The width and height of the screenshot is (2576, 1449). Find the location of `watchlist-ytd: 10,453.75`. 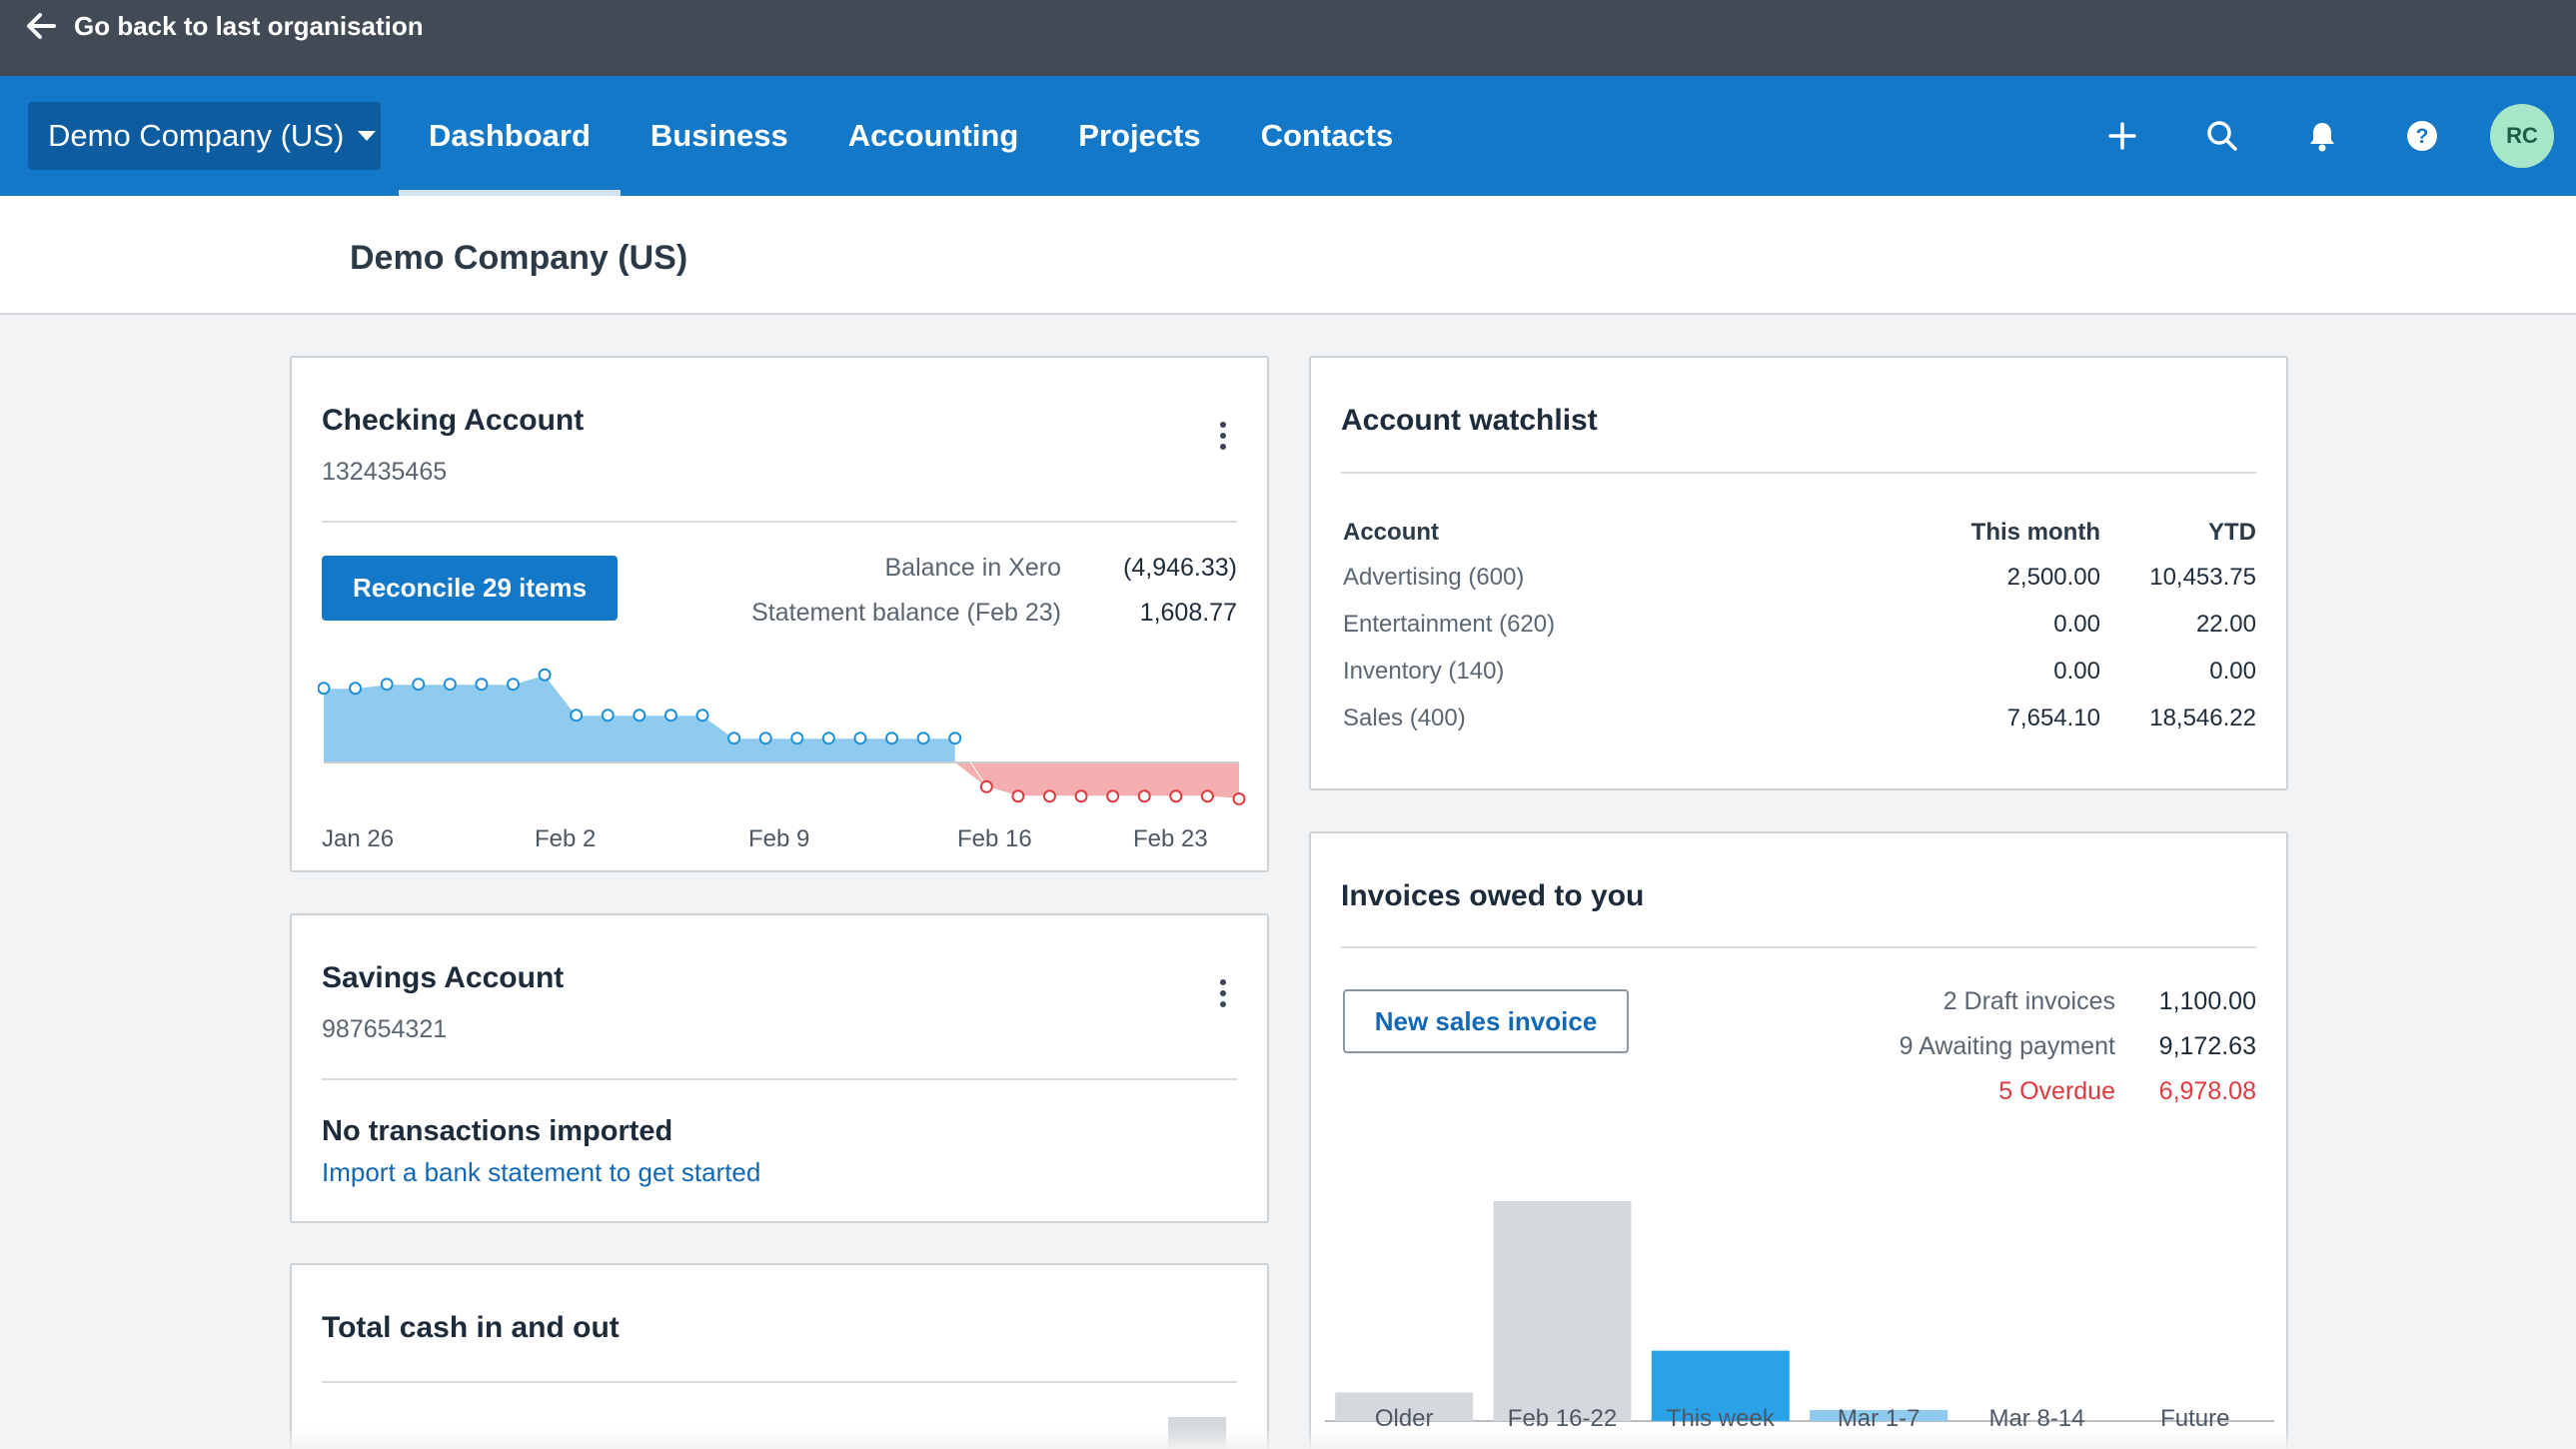

watchlist-ytd: 10,453.75 is located at coordinates (2202, 577).